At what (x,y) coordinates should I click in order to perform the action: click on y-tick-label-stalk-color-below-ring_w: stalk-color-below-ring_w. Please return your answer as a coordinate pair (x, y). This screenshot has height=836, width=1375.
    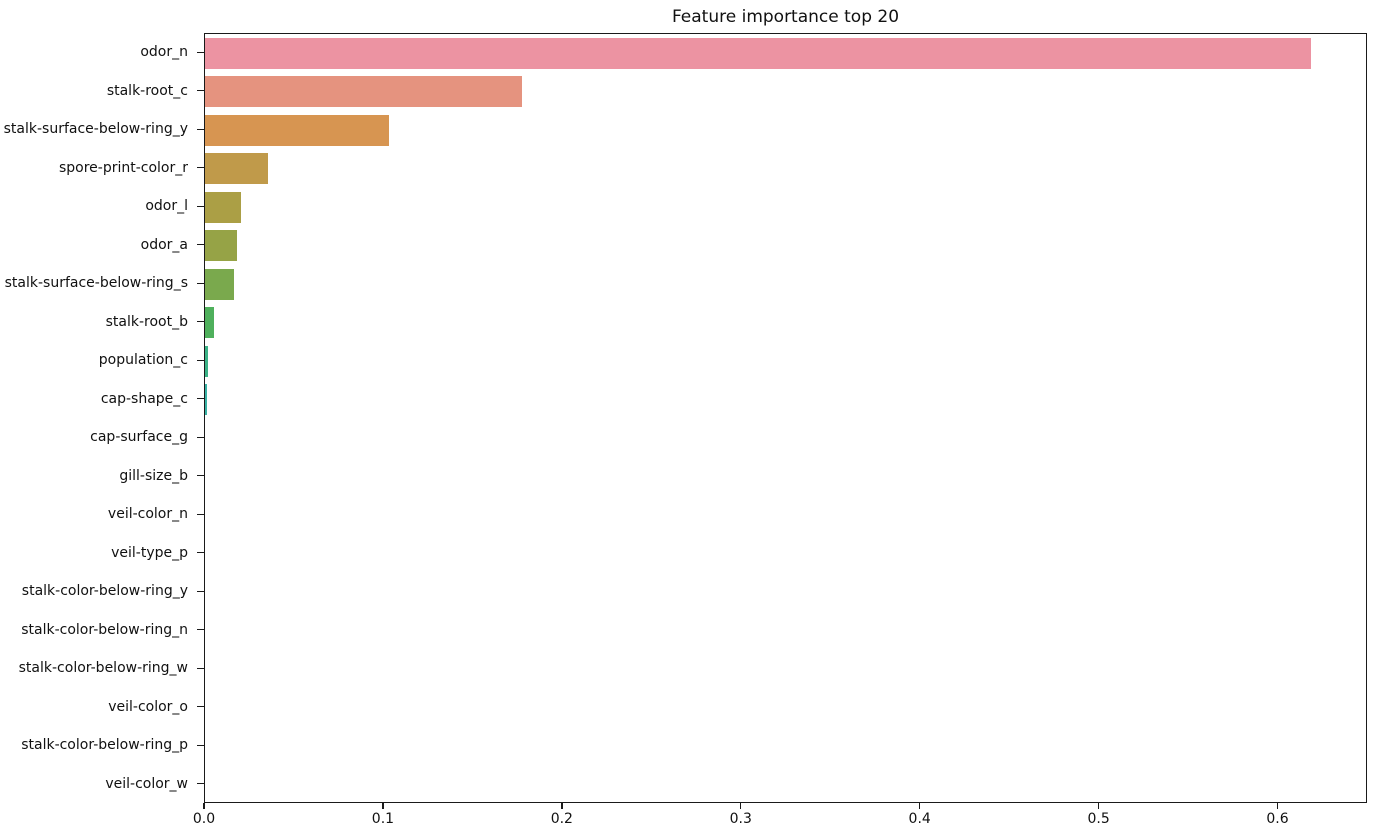
    Looking at the image, I should click on (103, 668).